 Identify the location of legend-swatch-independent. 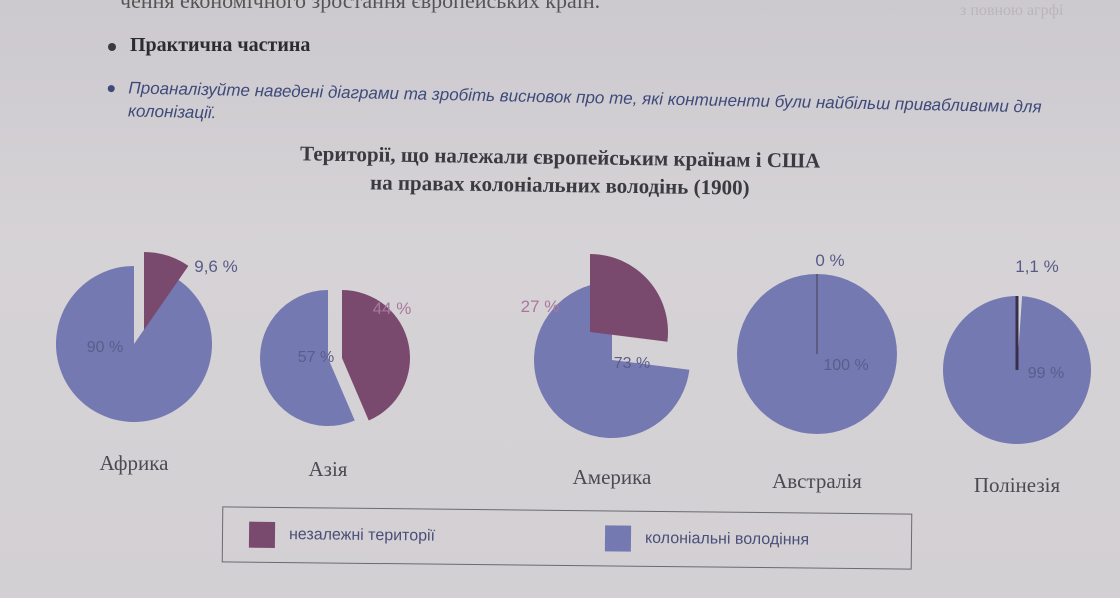
(262, 534).